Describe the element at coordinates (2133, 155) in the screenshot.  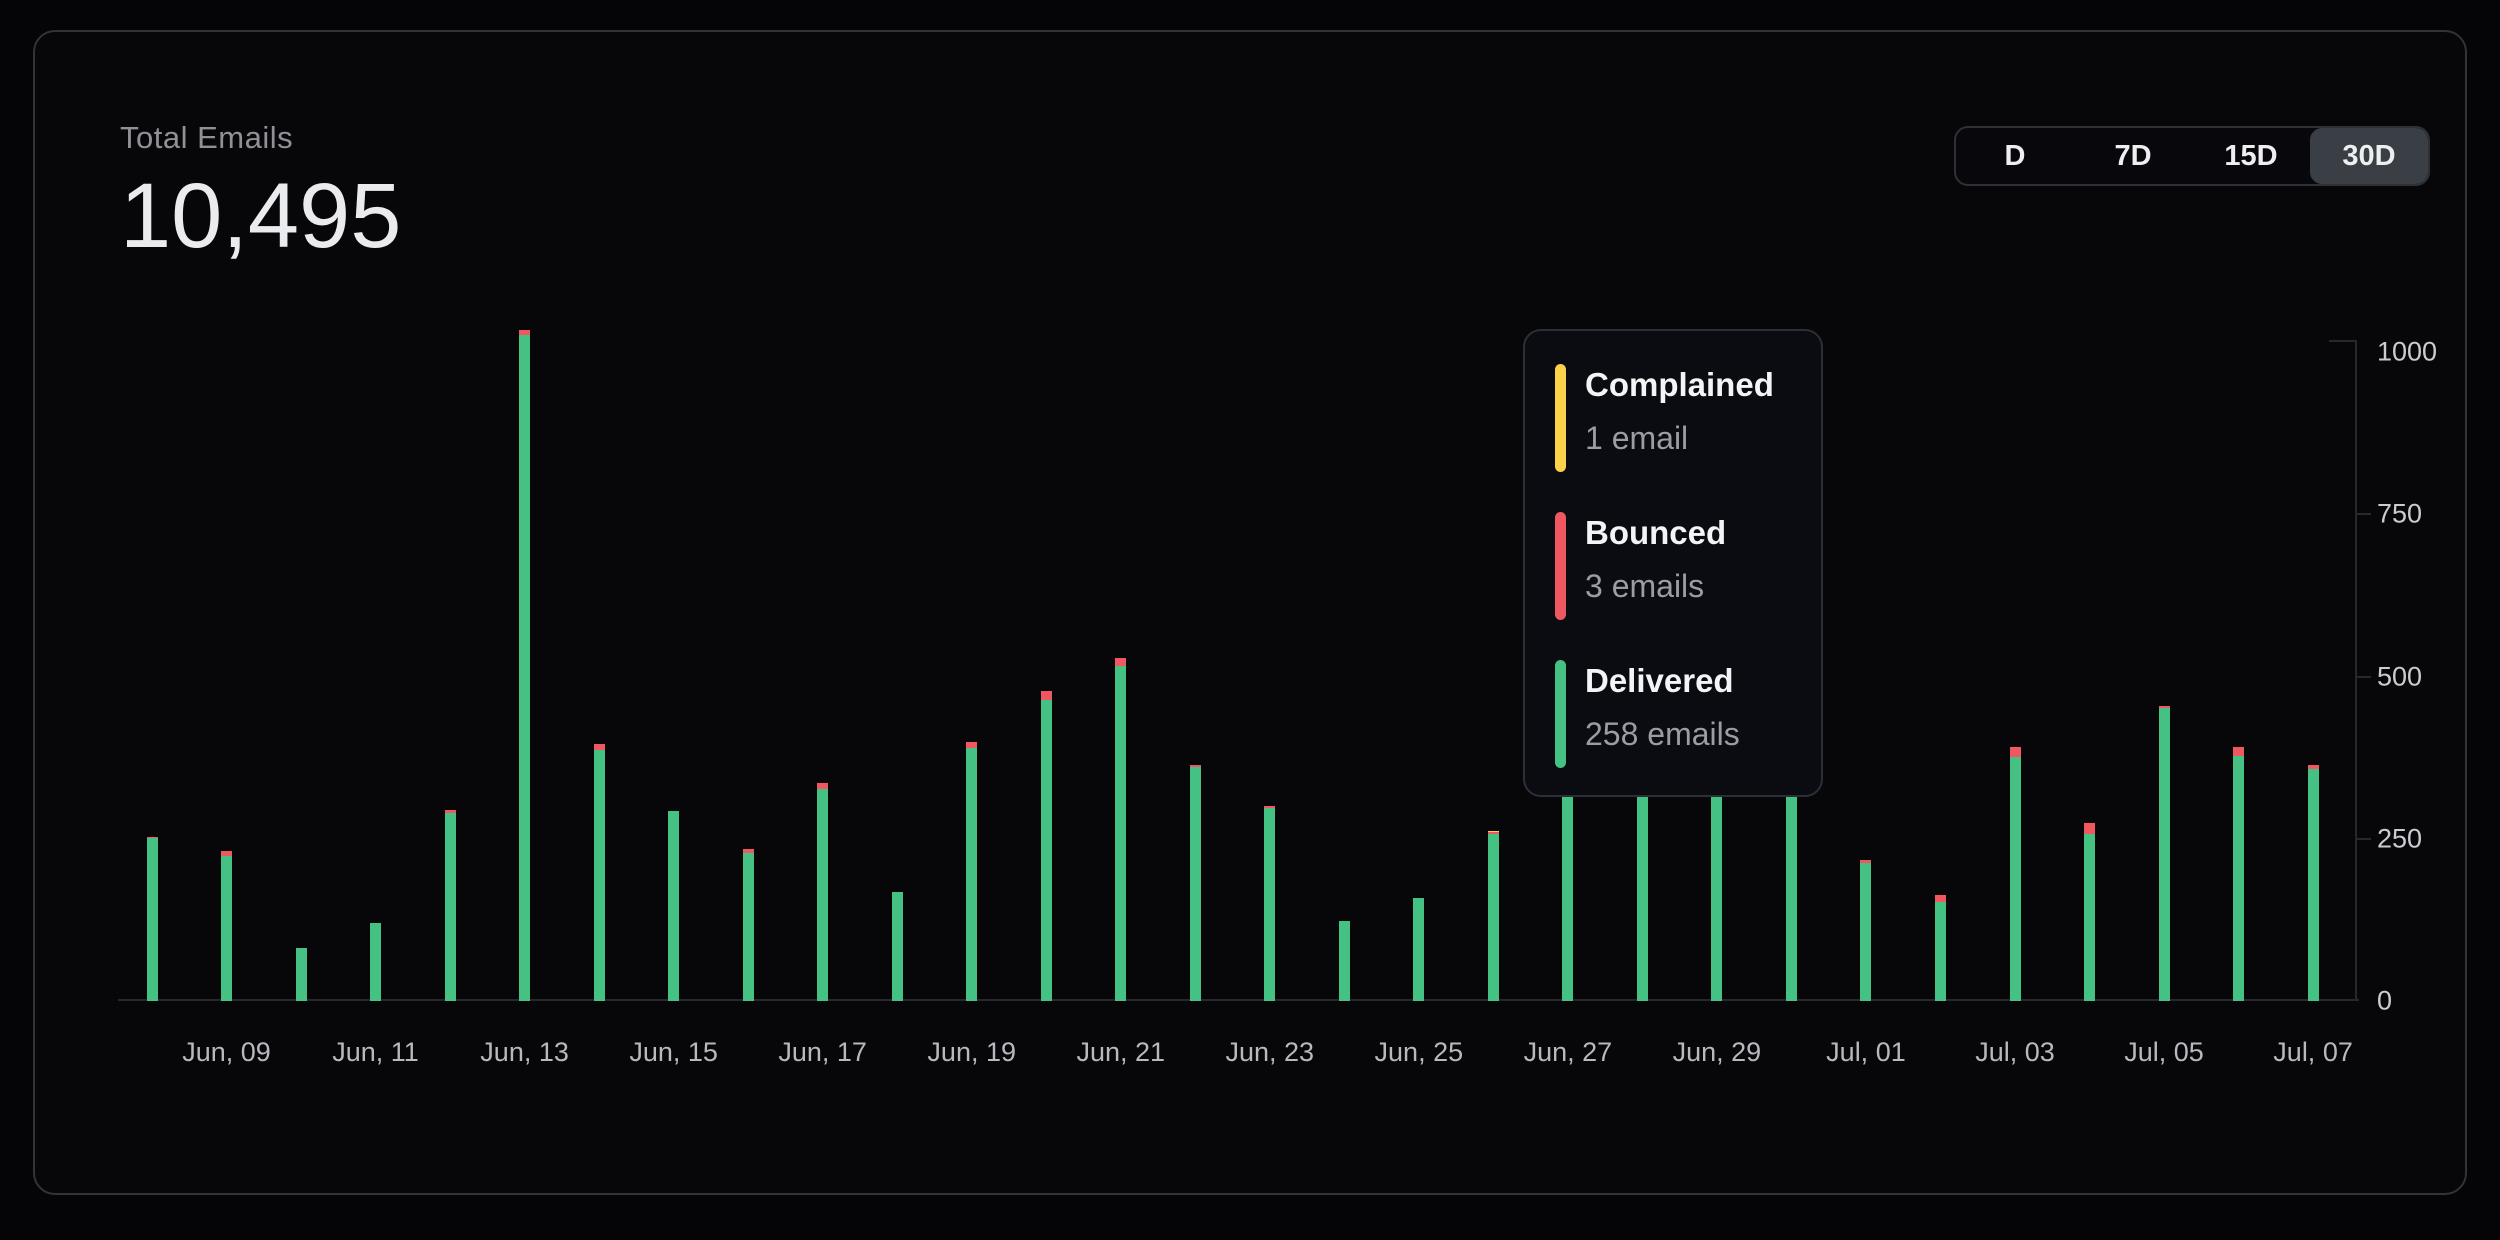
I see `range-option-7d: 7D` at that location.